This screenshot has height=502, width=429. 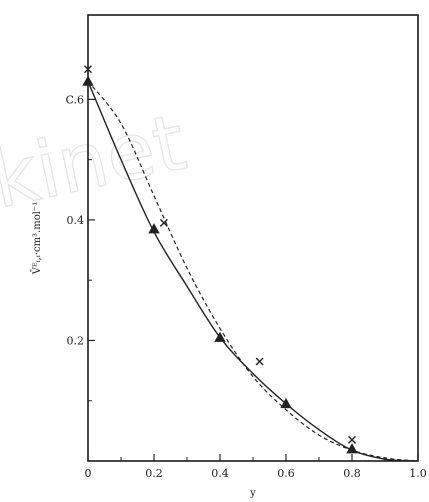 I want to click on x-tick-label: 0.8, so click(x=352, y=473).